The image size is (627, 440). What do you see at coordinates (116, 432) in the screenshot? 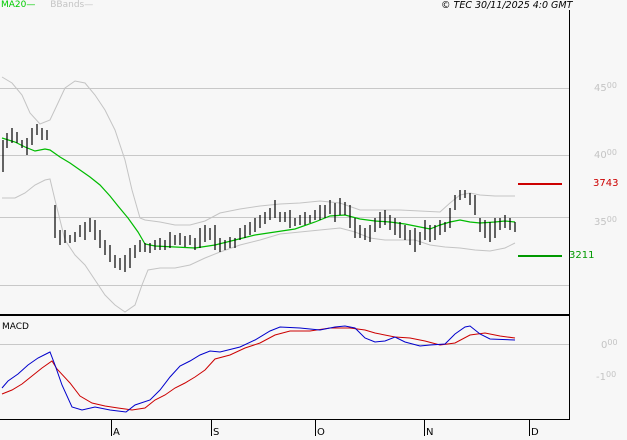
I see `x-label-aug: A` at bounding box center [116, 432].